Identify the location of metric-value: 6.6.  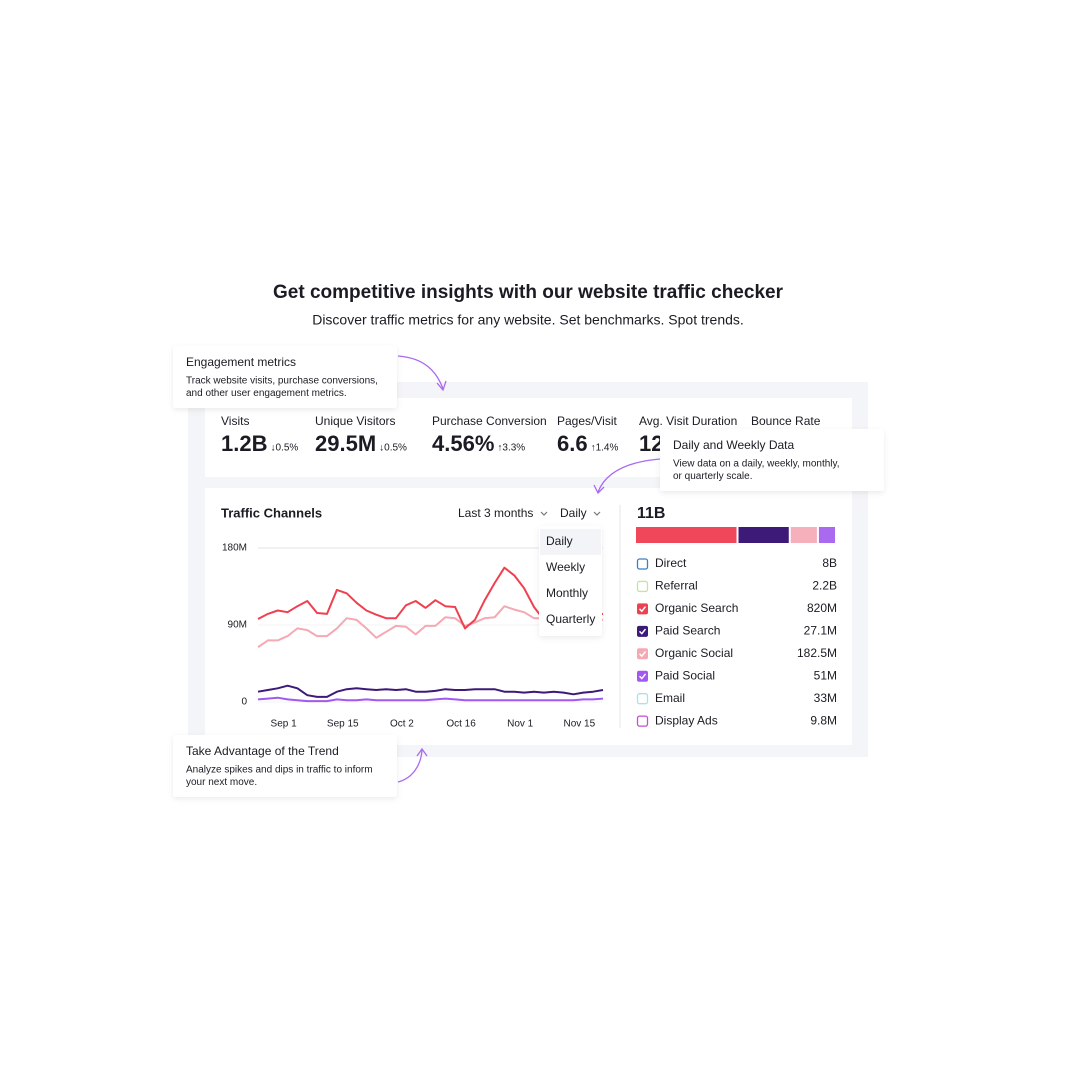
(572, 443).